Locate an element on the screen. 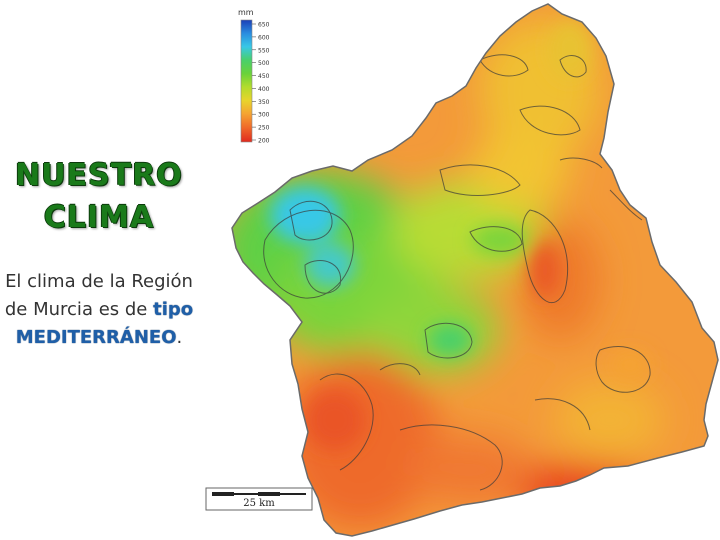 The height and width of the screenshot is (540, 720). legend-colorbar is located at coordinates (246, 81).